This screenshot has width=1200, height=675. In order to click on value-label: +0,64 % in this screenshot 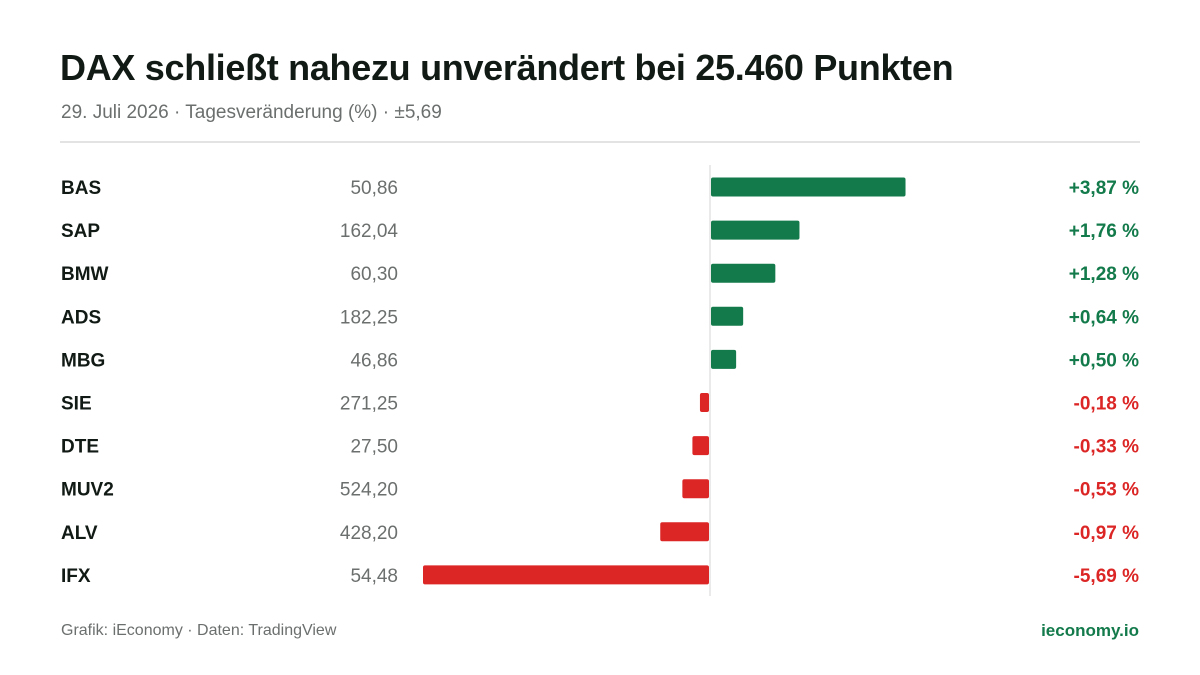, I will do `click(1104, 317)`.